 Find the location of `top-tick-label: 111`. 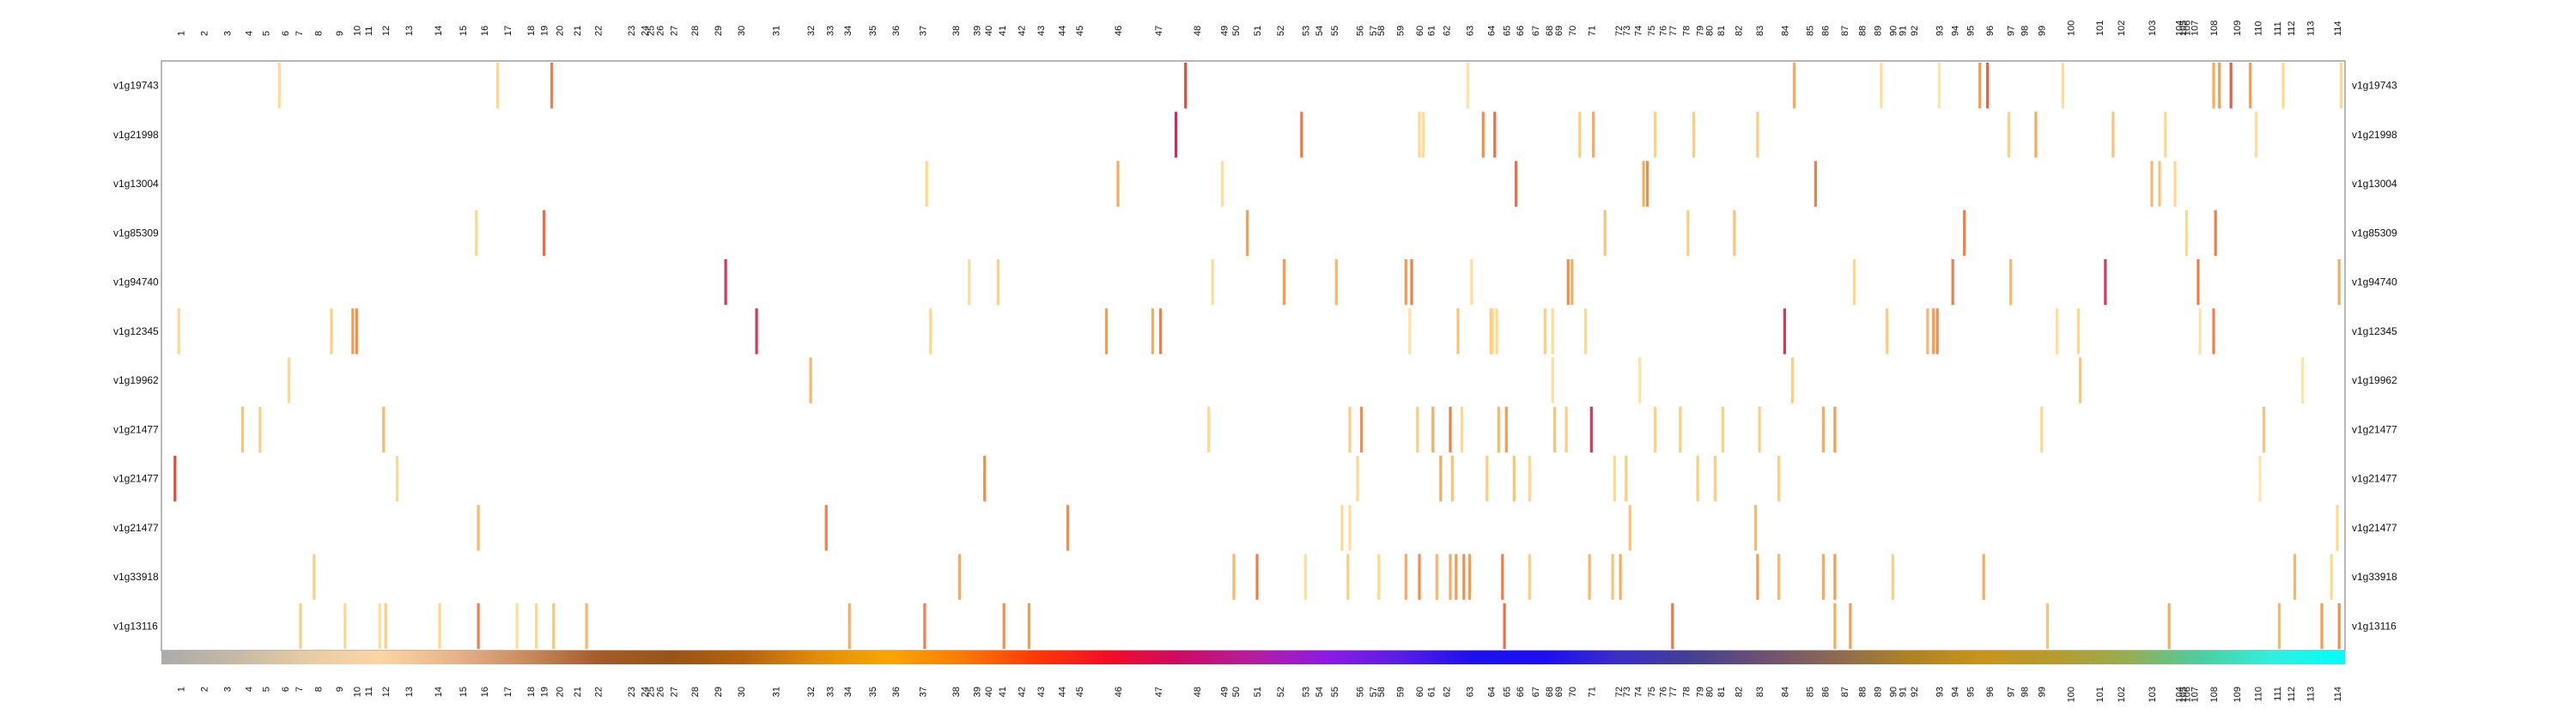

top-tick-label: 111 is located at coordinates (2278, 29).